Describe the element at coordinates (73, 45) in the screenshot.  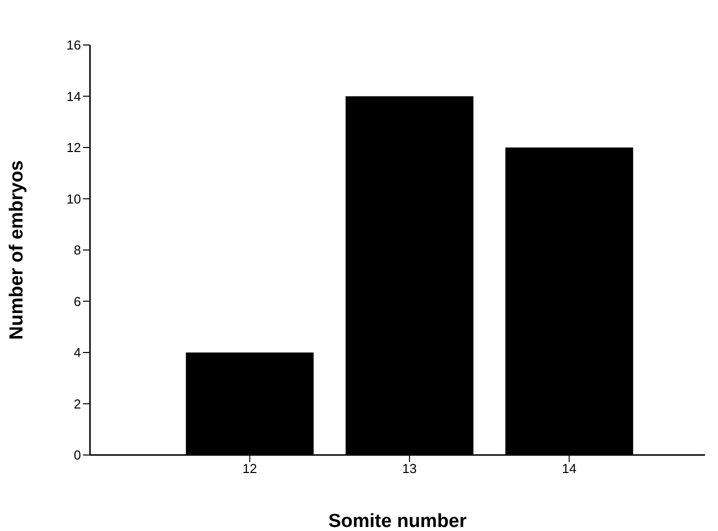
I see `y-tick-label: 16` at that location.